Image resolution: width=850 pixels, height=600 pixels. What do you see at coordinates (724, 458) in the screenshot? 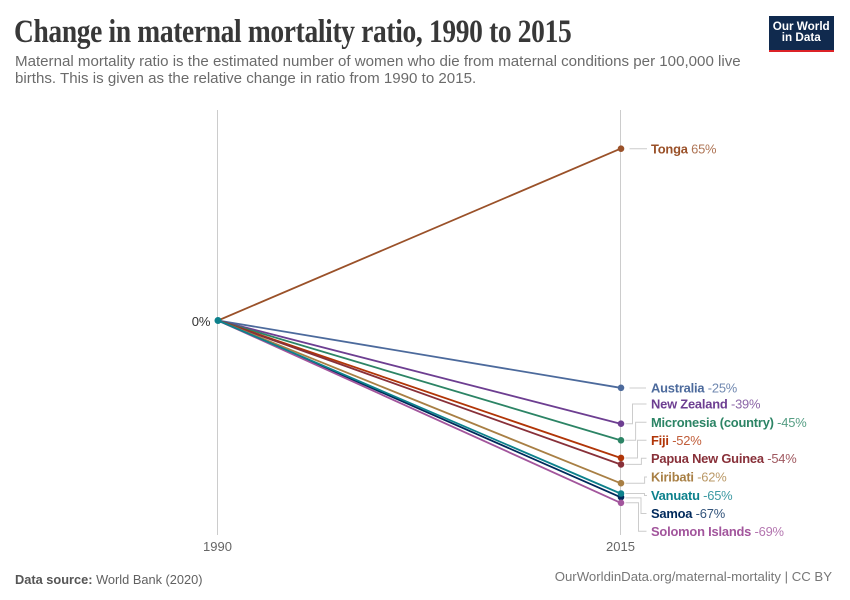
I see `svg-text: Papua New Guinea -54%` at bounding box center [724, 458].